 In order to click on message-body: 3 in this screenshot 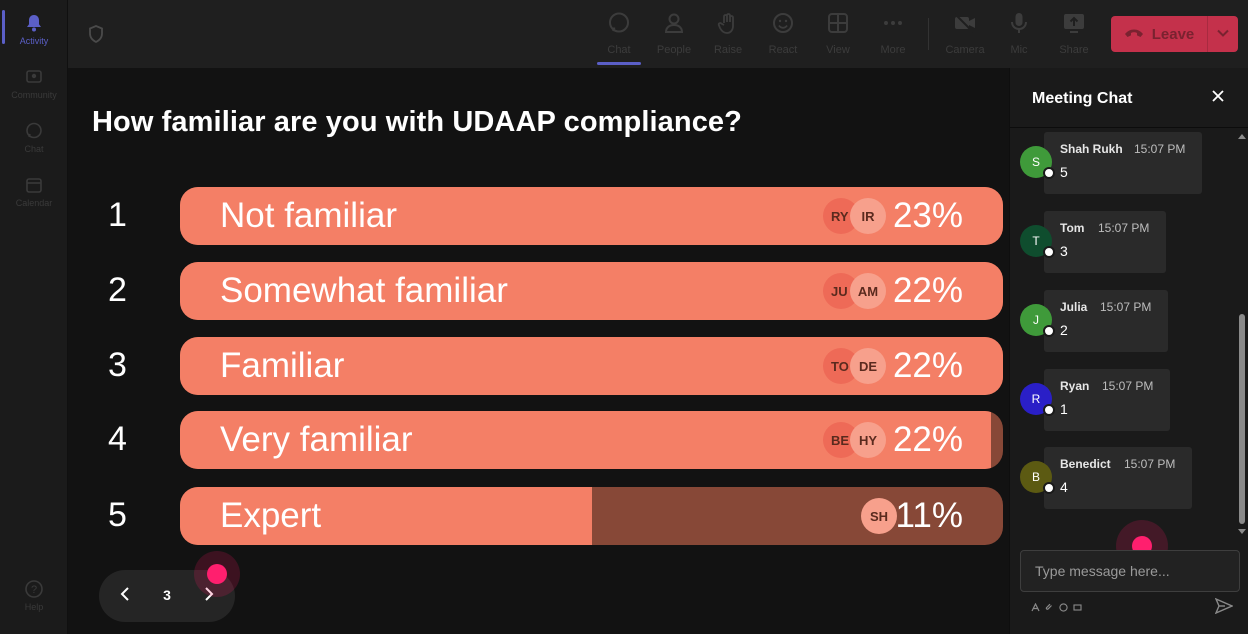, I will do `click(1064, 251)`.